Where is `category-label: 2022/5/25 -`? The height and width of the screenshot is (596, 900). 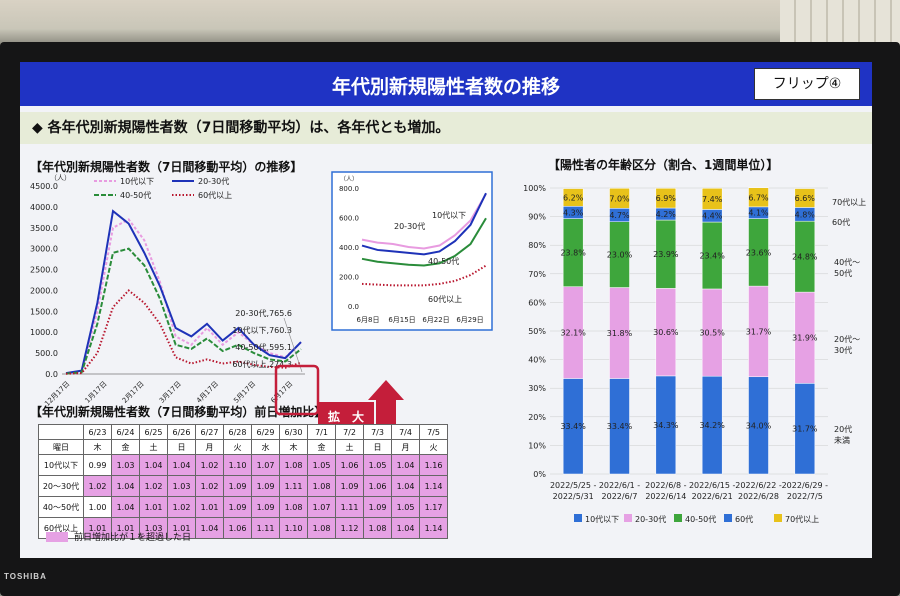
category-label: 2022/5/25 - is located at coordinates (573, 485).